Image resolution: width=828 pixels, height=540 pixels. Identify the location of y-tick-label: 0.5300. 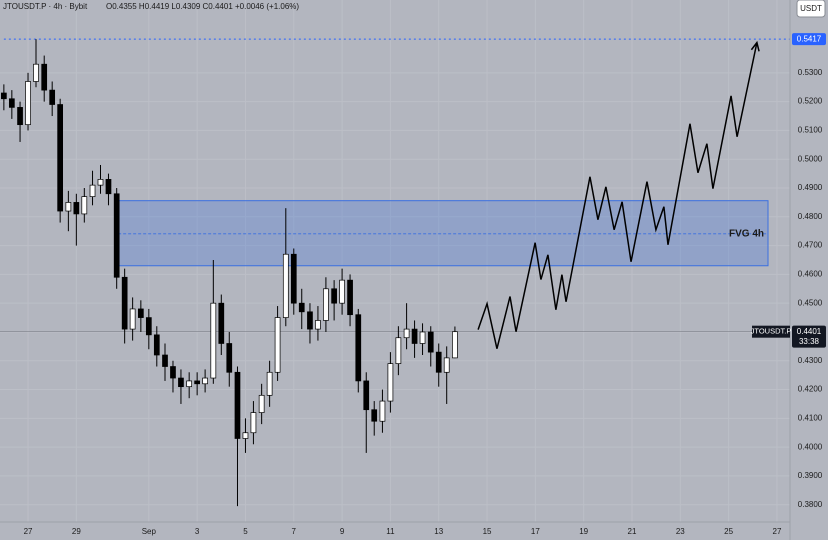
(810, 72).